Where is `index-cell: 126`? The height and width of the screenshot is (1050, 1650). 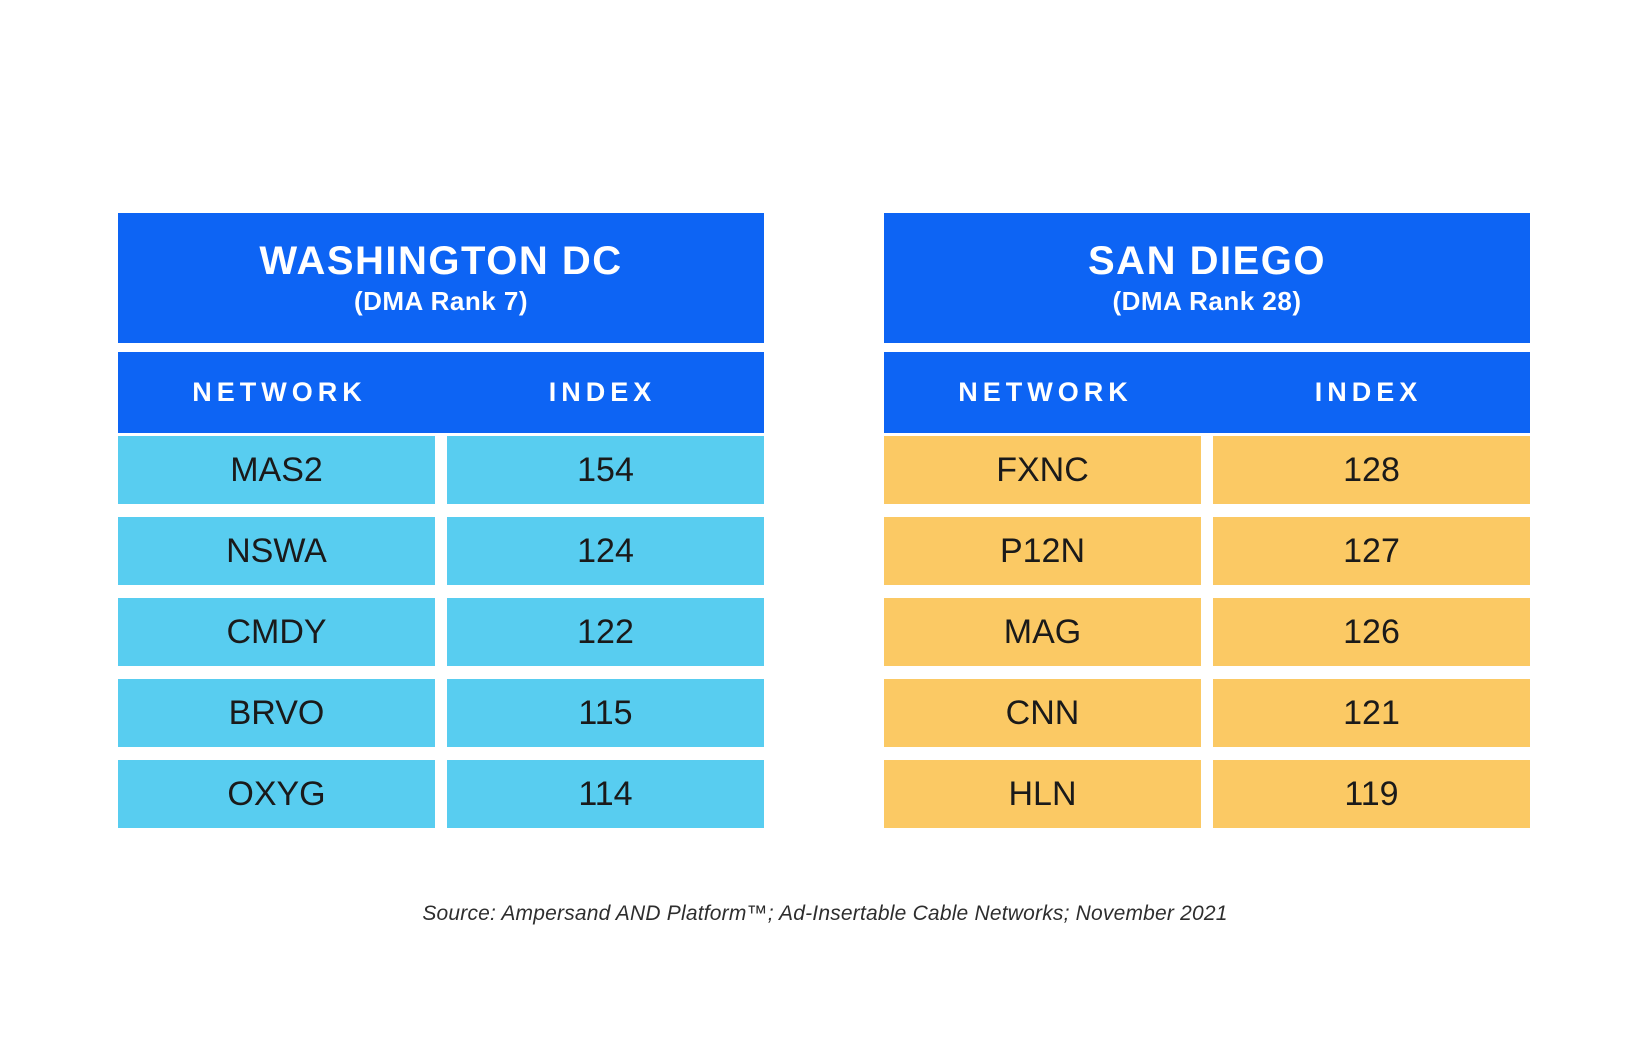 index-cell: 126 is located at coordinates (1371, 632).